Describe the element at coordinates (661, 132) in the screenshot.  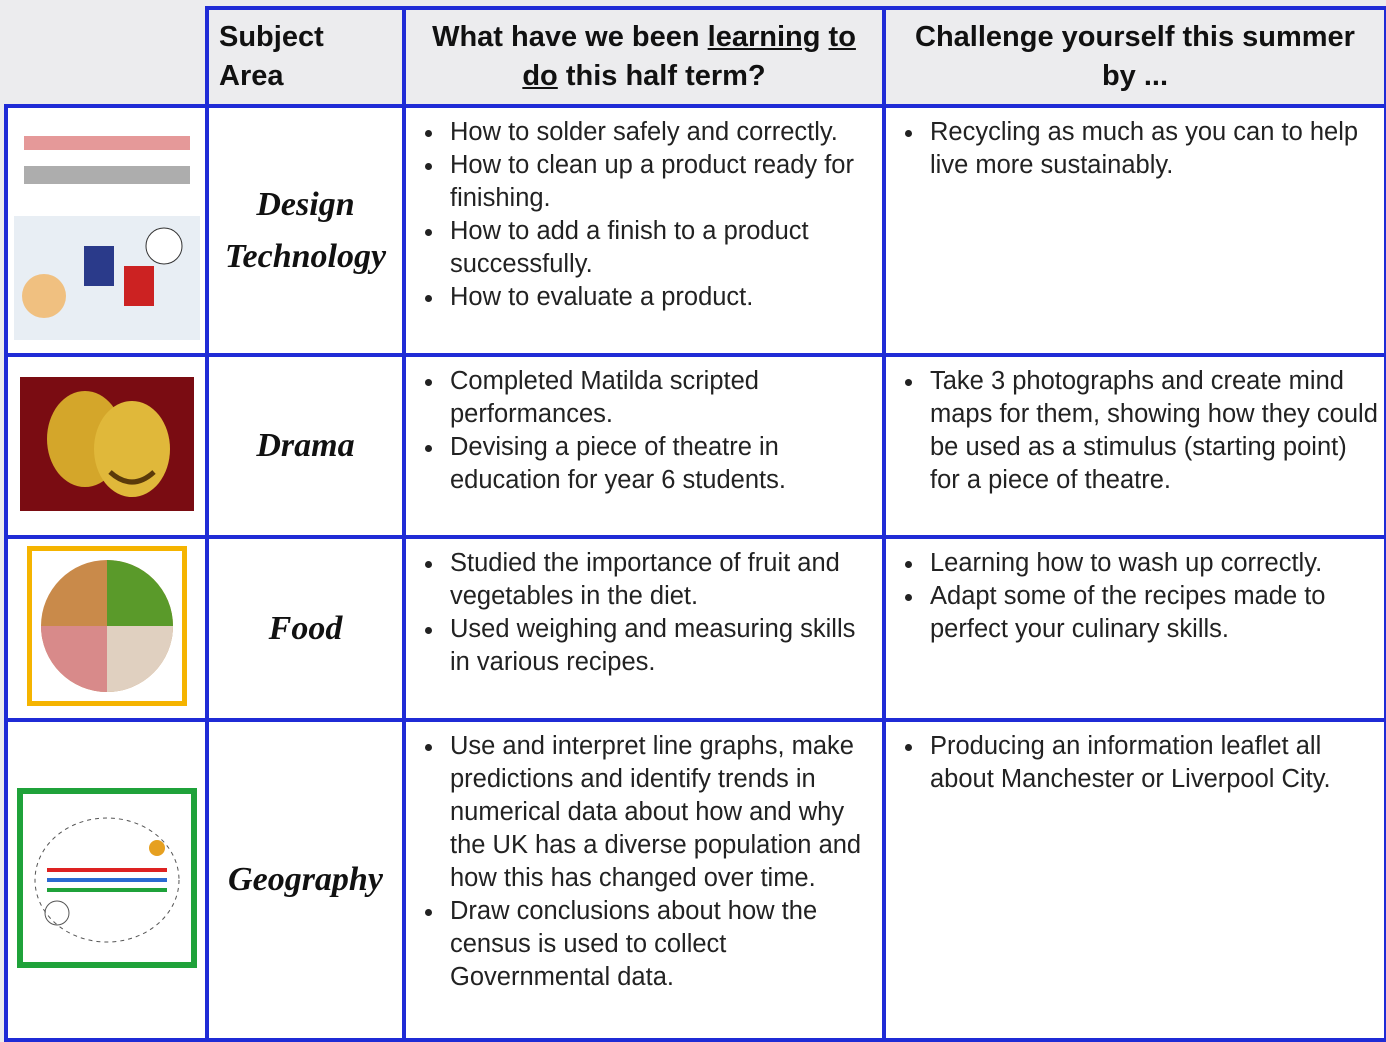
I see `learning-item: How to solder safely and correctly.` at that location.